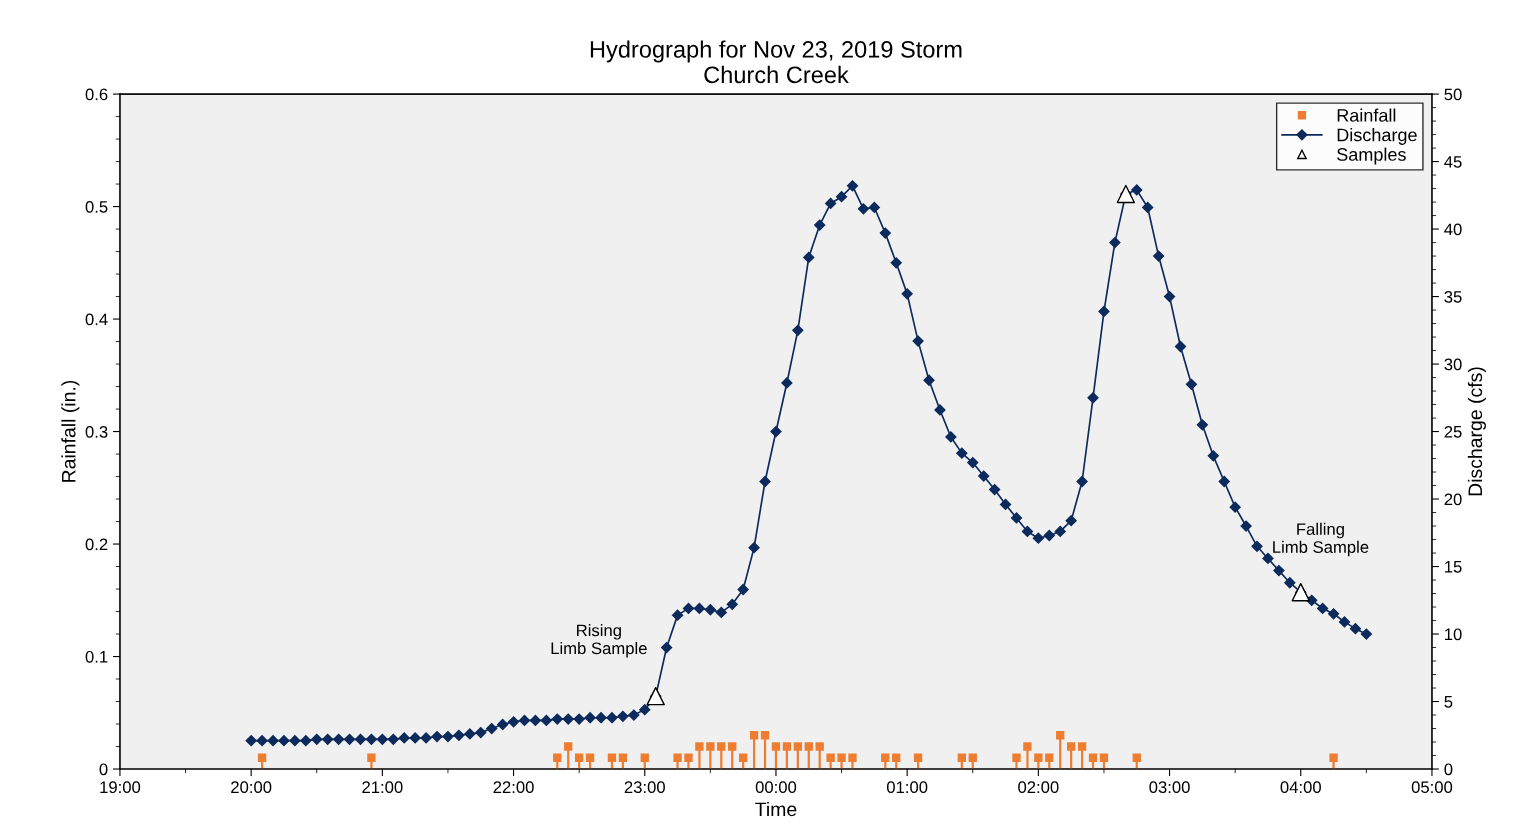  Describe the element at coordinates (1453, 567) in the screenshot. I see `y2-tick-label: 15` at that location.